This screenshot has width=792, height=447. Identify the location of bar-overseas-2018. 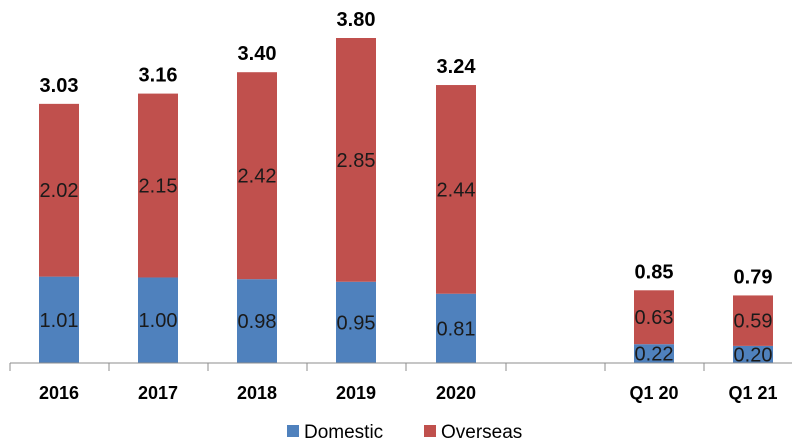
(257, 176).